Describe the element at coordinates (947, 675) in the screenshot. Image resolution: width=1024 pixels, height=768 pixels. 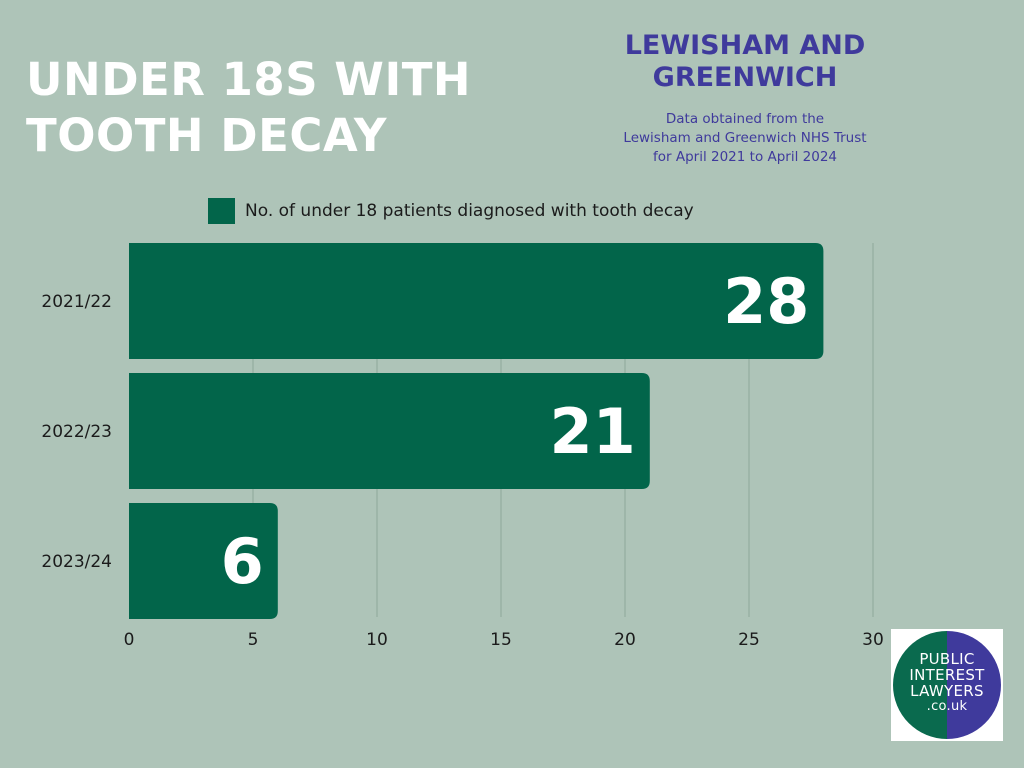
I see `logo-line-2: INTEREST` at that location.